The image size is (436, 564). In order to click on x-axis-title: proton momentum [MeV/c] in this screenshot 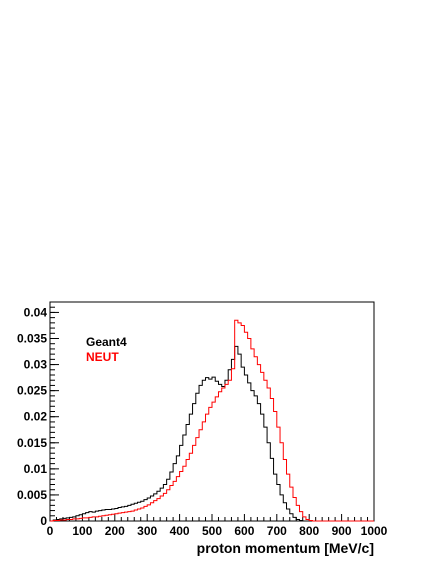, I will do `click(285, 548)`.